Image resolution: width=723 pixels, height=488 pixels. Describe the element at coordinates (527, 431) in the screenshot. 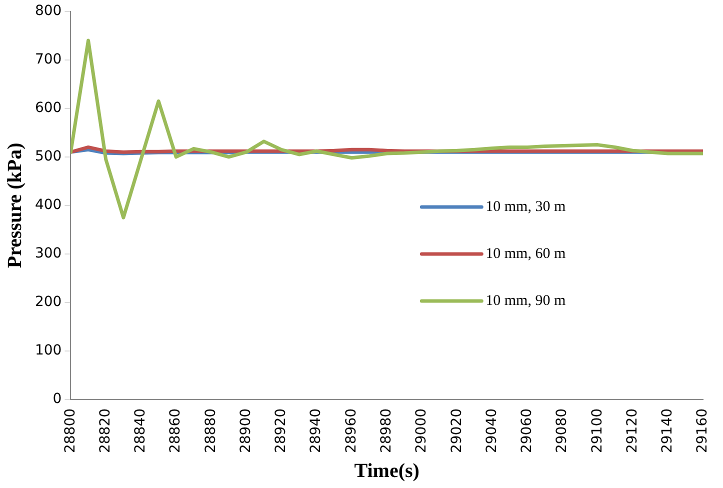

I see `x-tick-label: 29060` at that location.